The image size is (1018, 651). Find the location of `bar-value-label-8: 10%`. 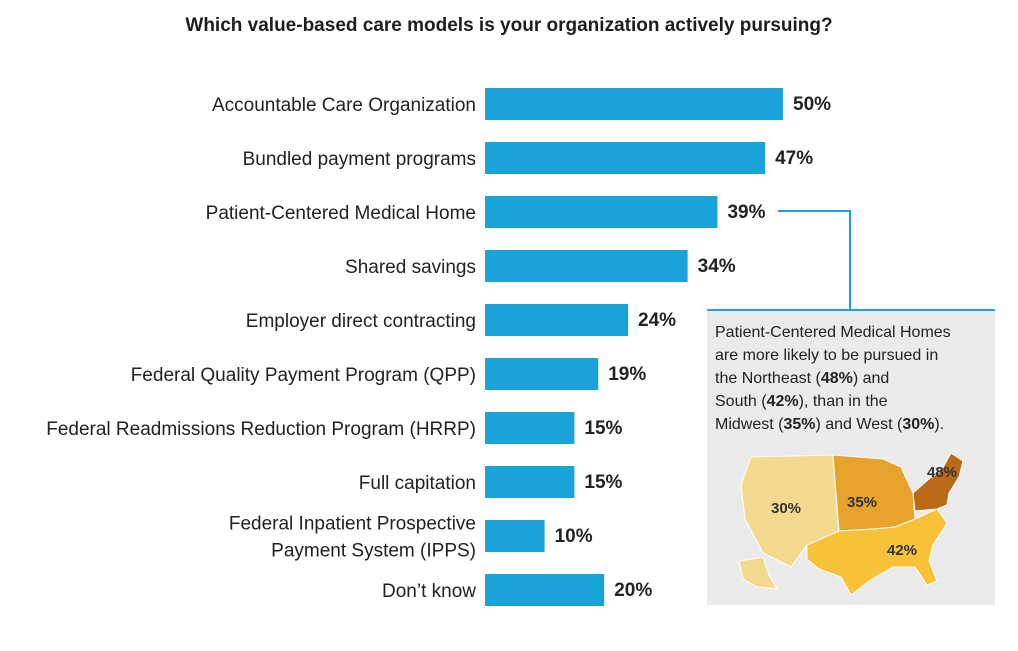

bar-value-label-8: 10% is located at coordinates (574, 536).